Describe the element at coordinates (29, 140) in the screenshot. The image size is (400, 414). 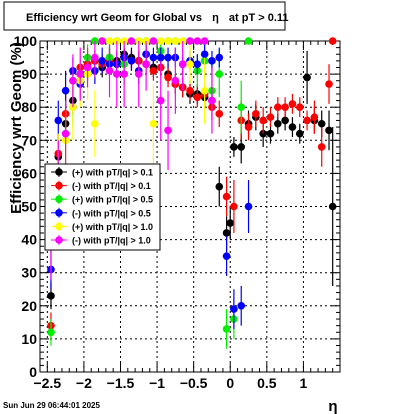
I see `y-tick-label: 70` at that location.